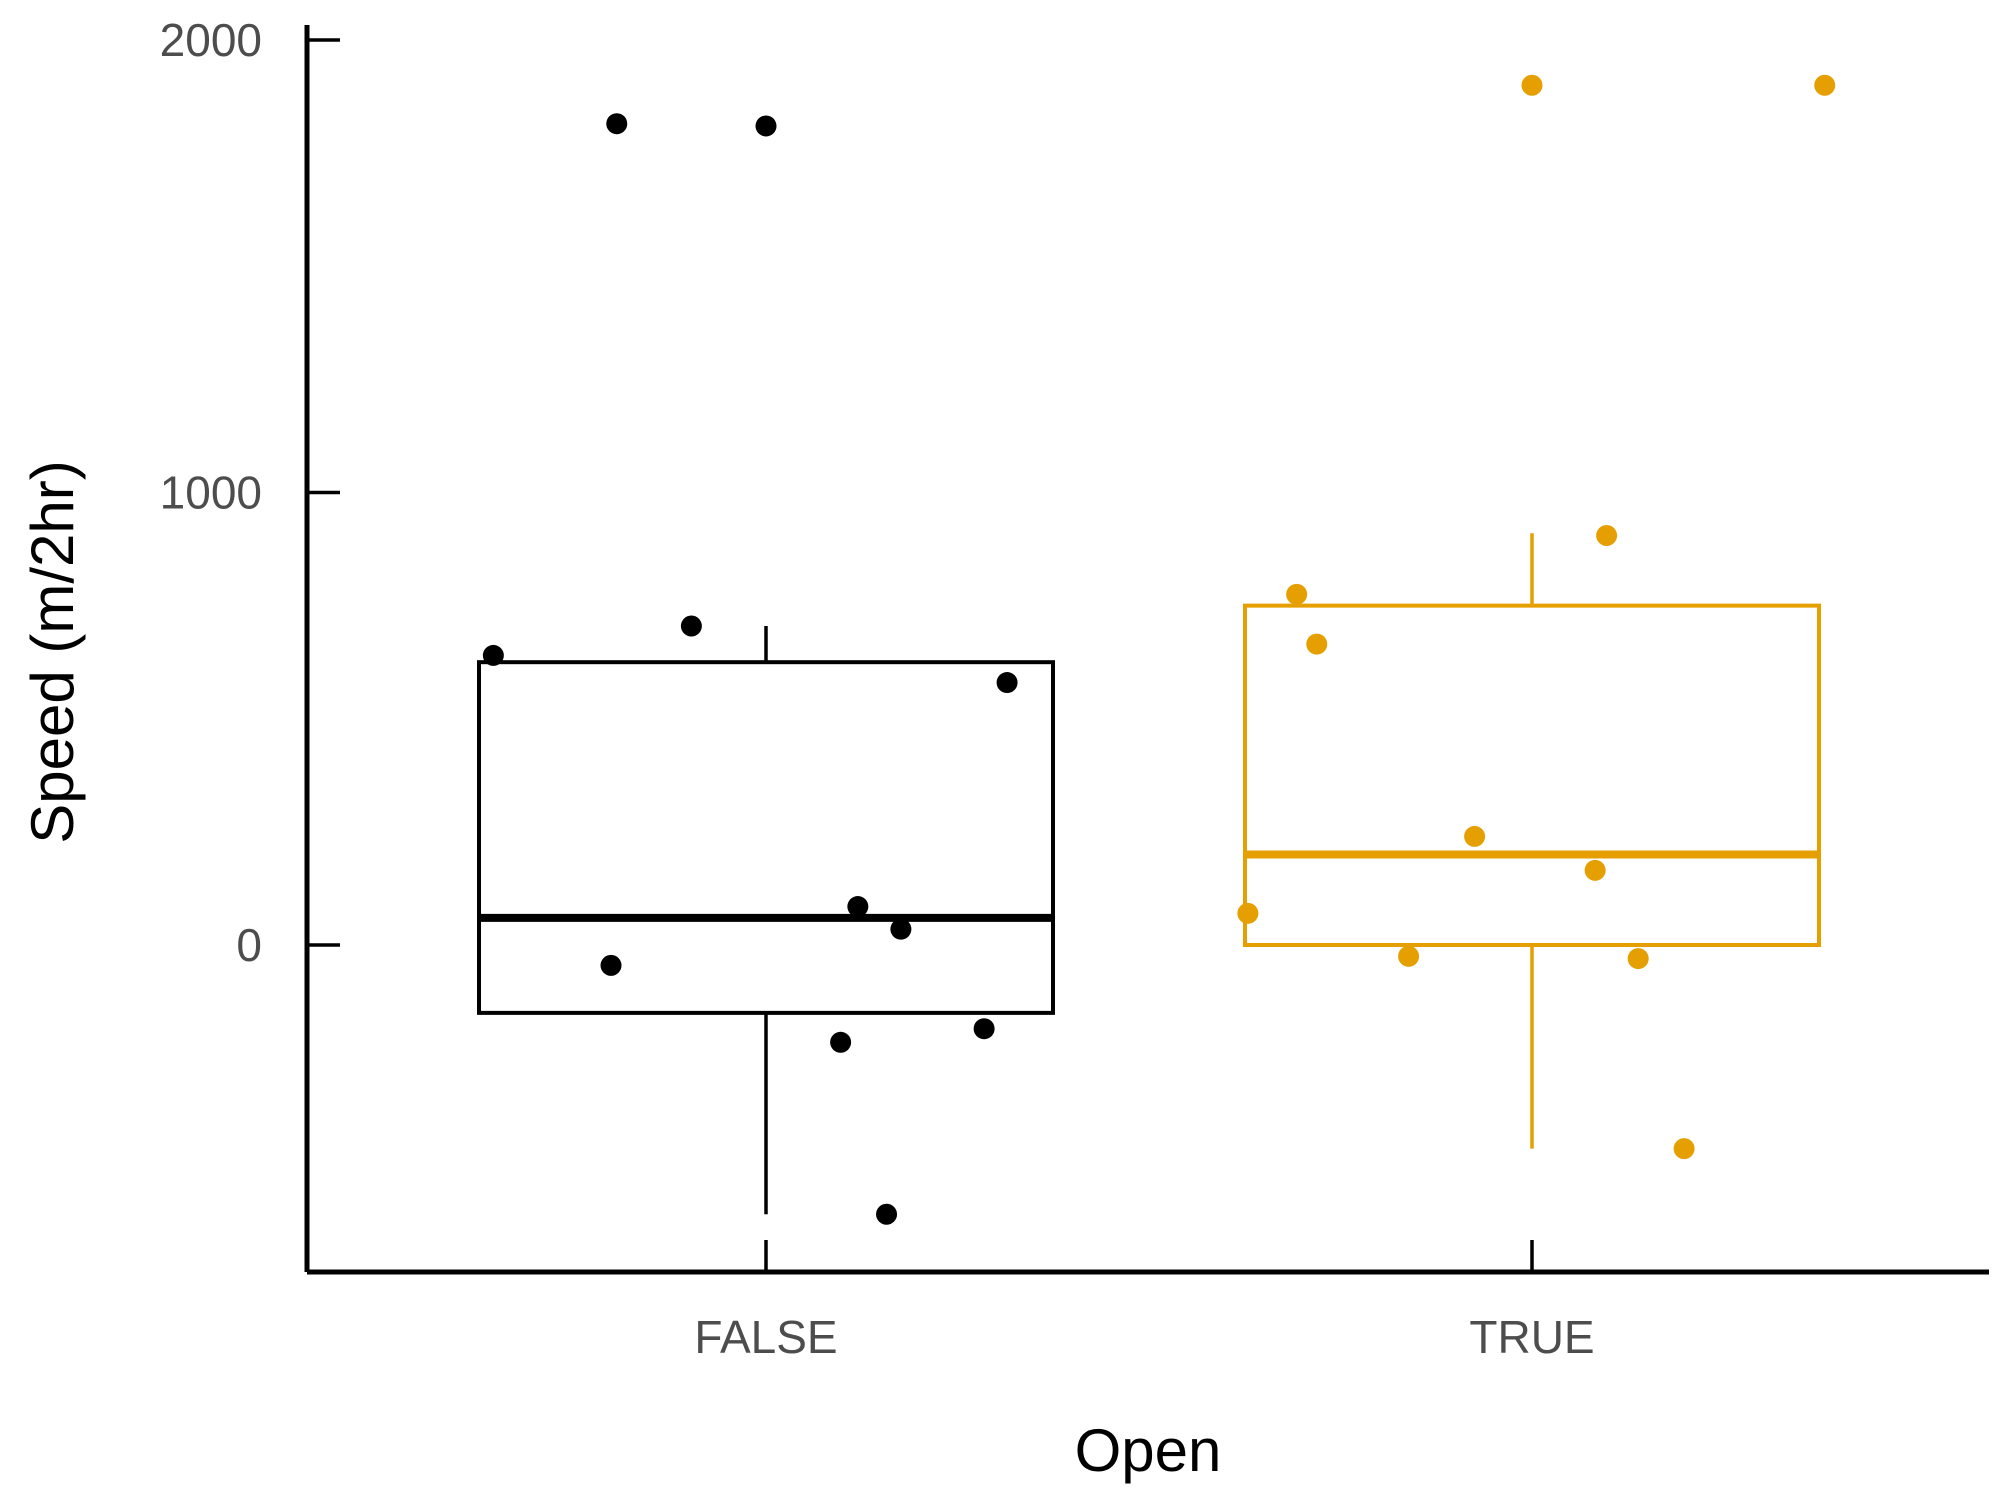 The image size is (2000, 1500). Describe the element at coordinates (1532, 775) in the screenshot. I see `box-true` at that location.